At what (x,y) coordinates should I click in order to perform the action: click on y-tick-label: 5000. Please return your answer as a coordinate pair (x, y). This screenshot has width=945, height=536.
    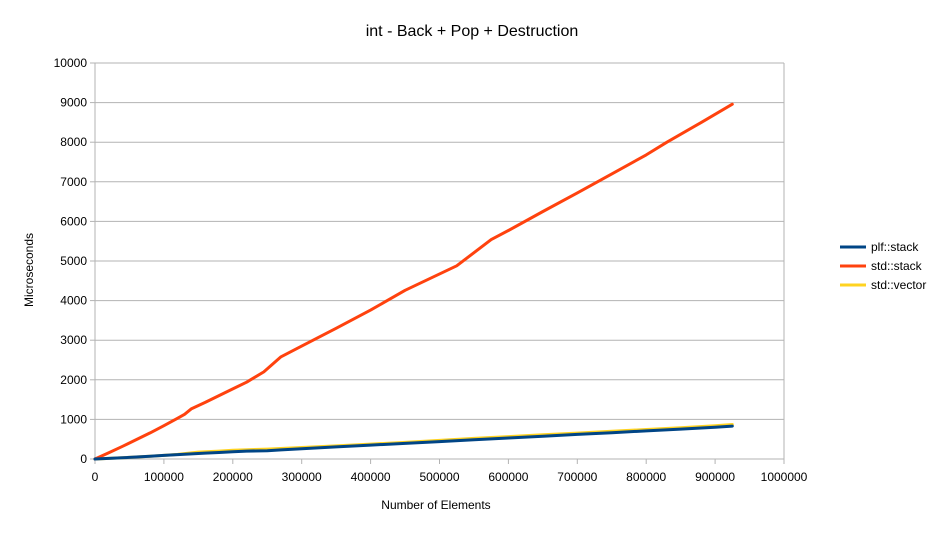
    Looking at the image, I should click on (73, 261).